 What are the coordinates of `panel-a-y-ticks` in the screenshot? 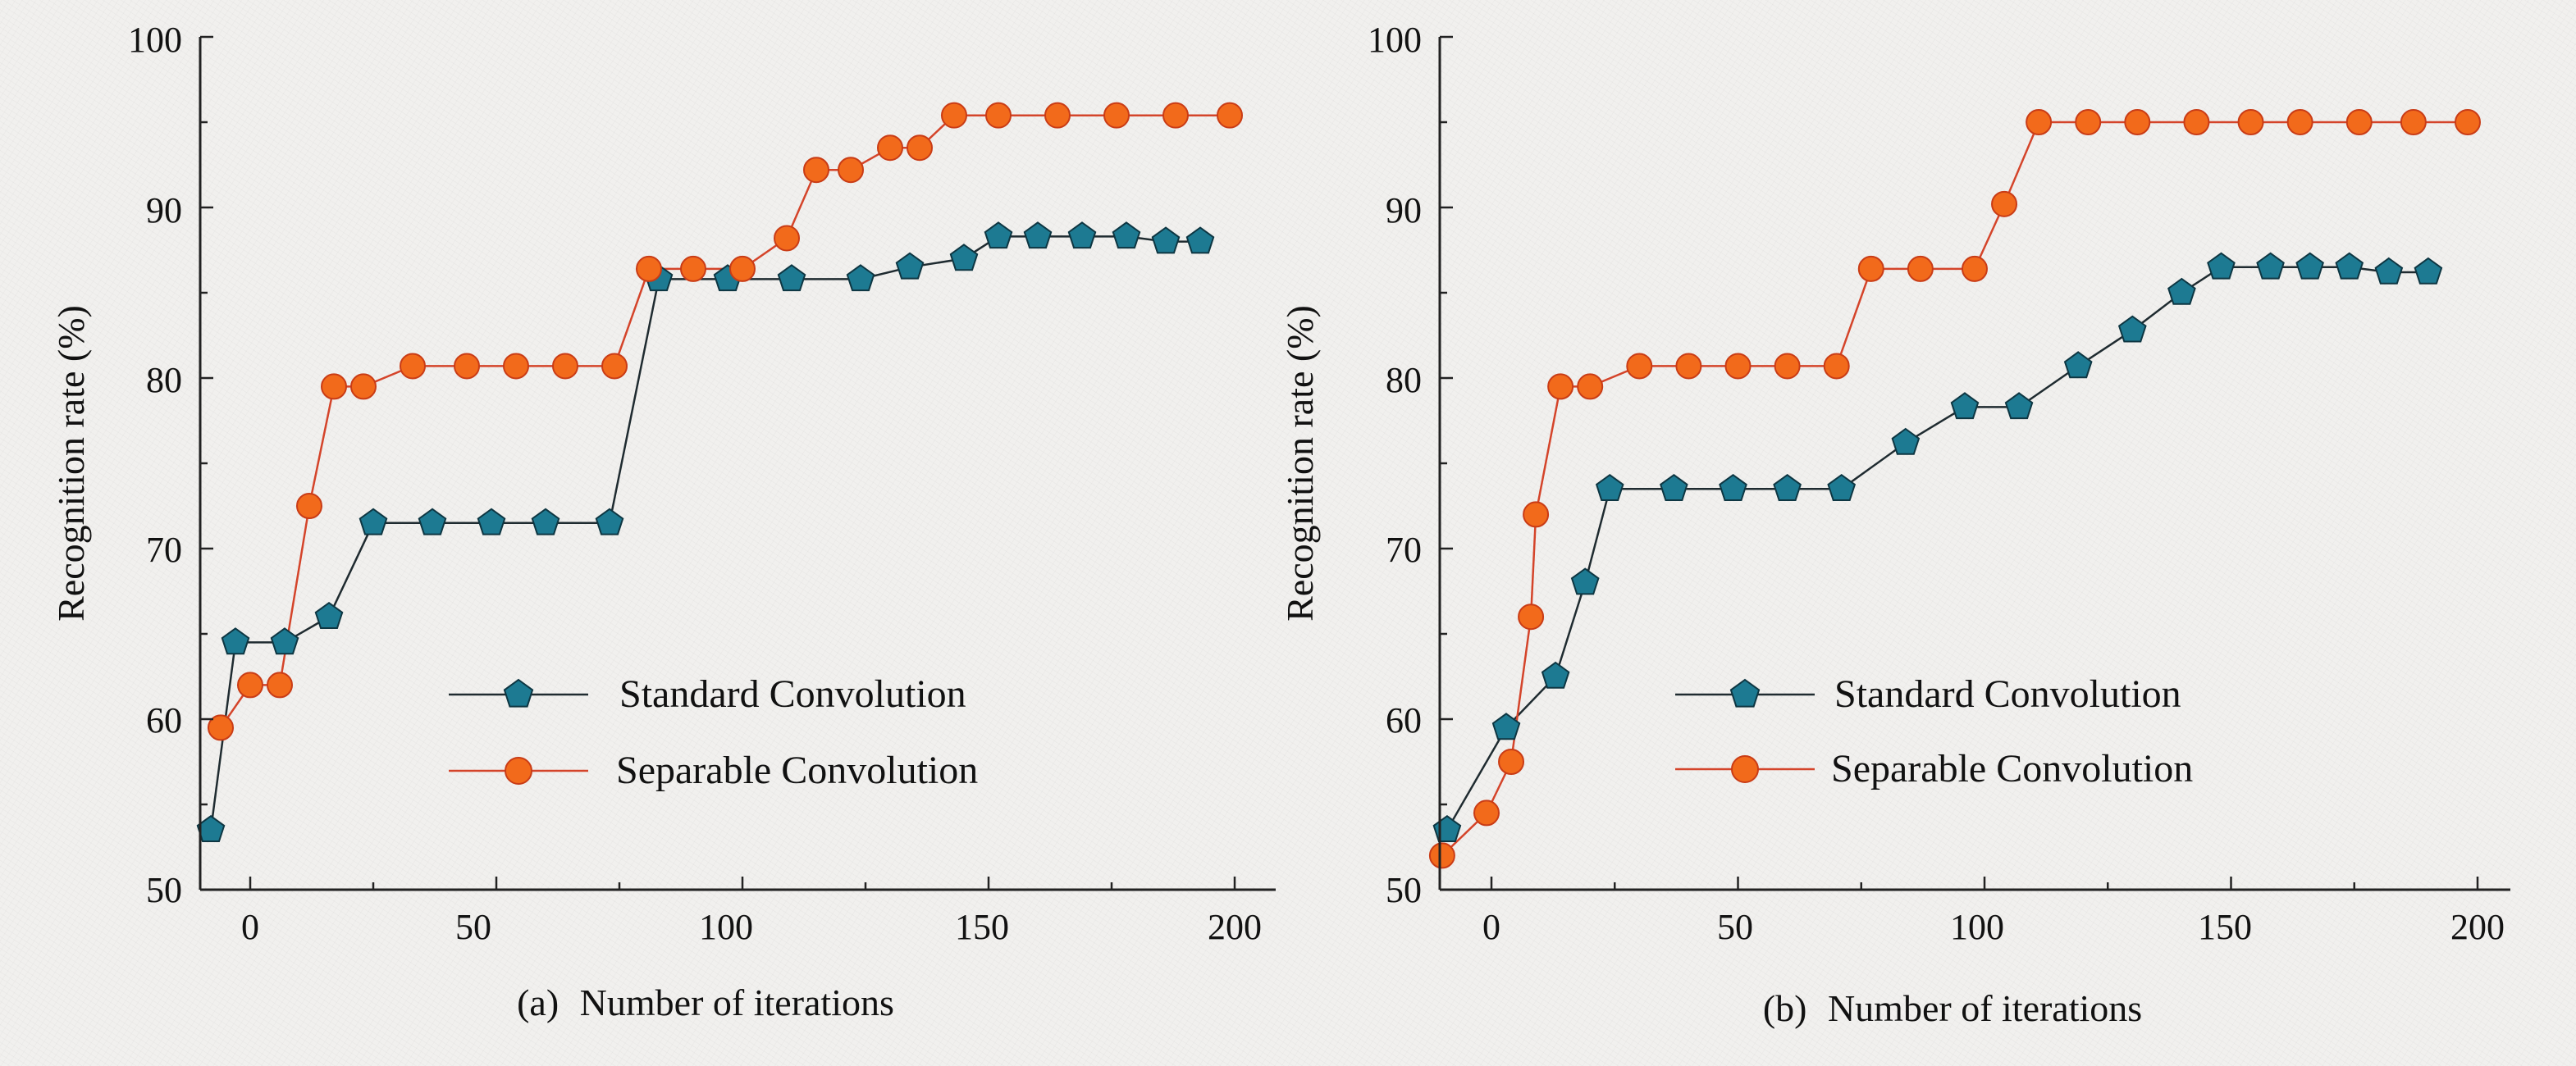 It's located at (207, 463).